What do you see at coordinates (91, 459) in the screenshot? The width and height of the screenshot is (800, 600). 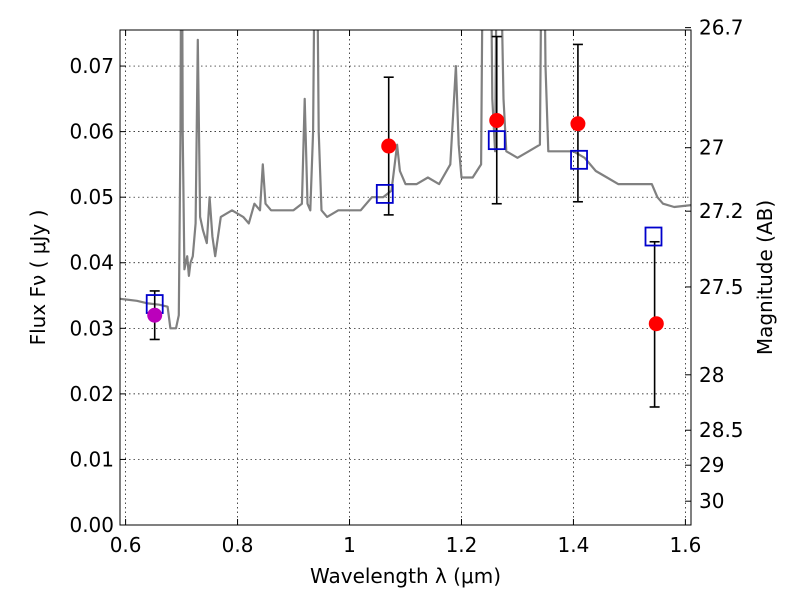 I see `y-tick-label: 0.01` at bounding box center [91, 459].